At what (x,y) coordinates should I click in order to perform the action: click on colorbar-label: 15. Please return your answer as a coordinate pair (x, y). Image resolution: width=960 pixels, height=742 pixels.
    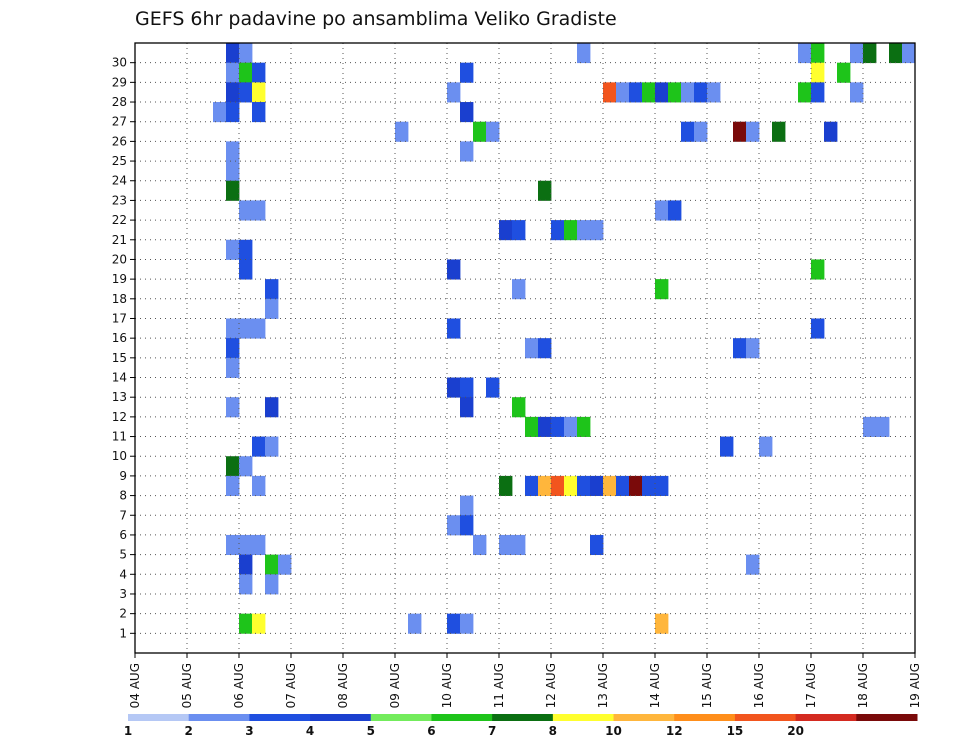
    Looking at the image, I should click on (735, 731).